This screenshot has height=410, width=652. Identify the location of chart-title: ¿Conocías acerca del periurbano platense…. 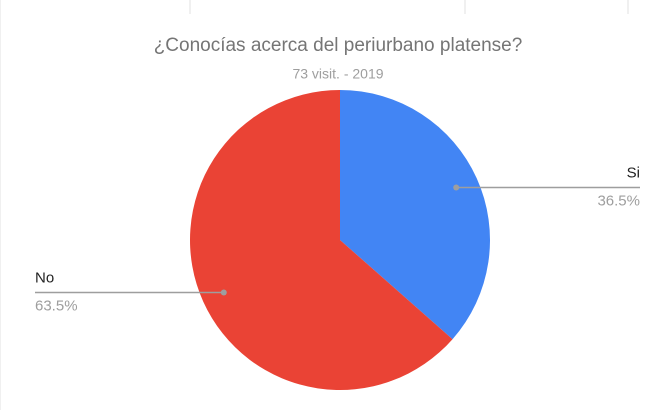
(338, 45).